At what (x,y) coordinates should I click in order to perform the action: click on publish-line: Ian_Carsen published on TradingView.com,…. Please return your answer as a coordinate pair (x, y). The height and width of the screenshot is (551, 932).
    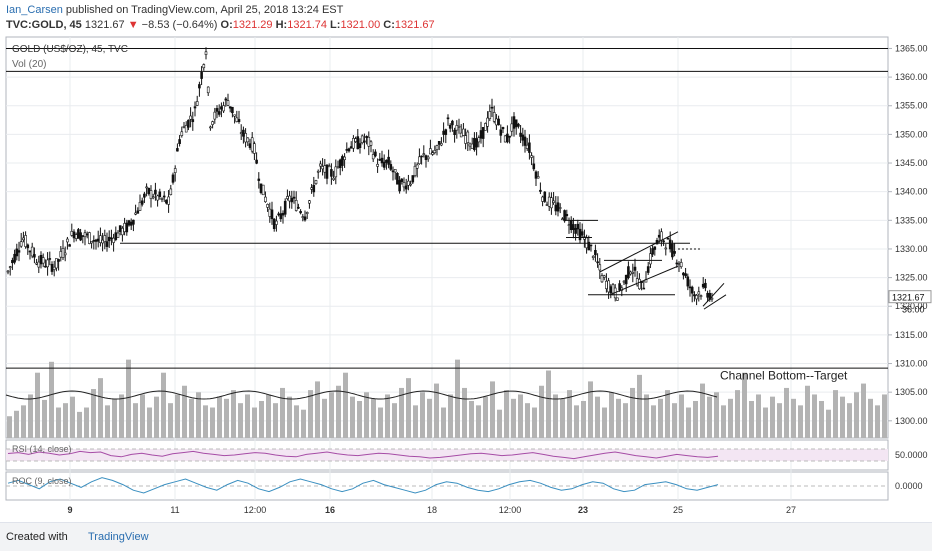
    Looking at the image, I should click on (174, 10).